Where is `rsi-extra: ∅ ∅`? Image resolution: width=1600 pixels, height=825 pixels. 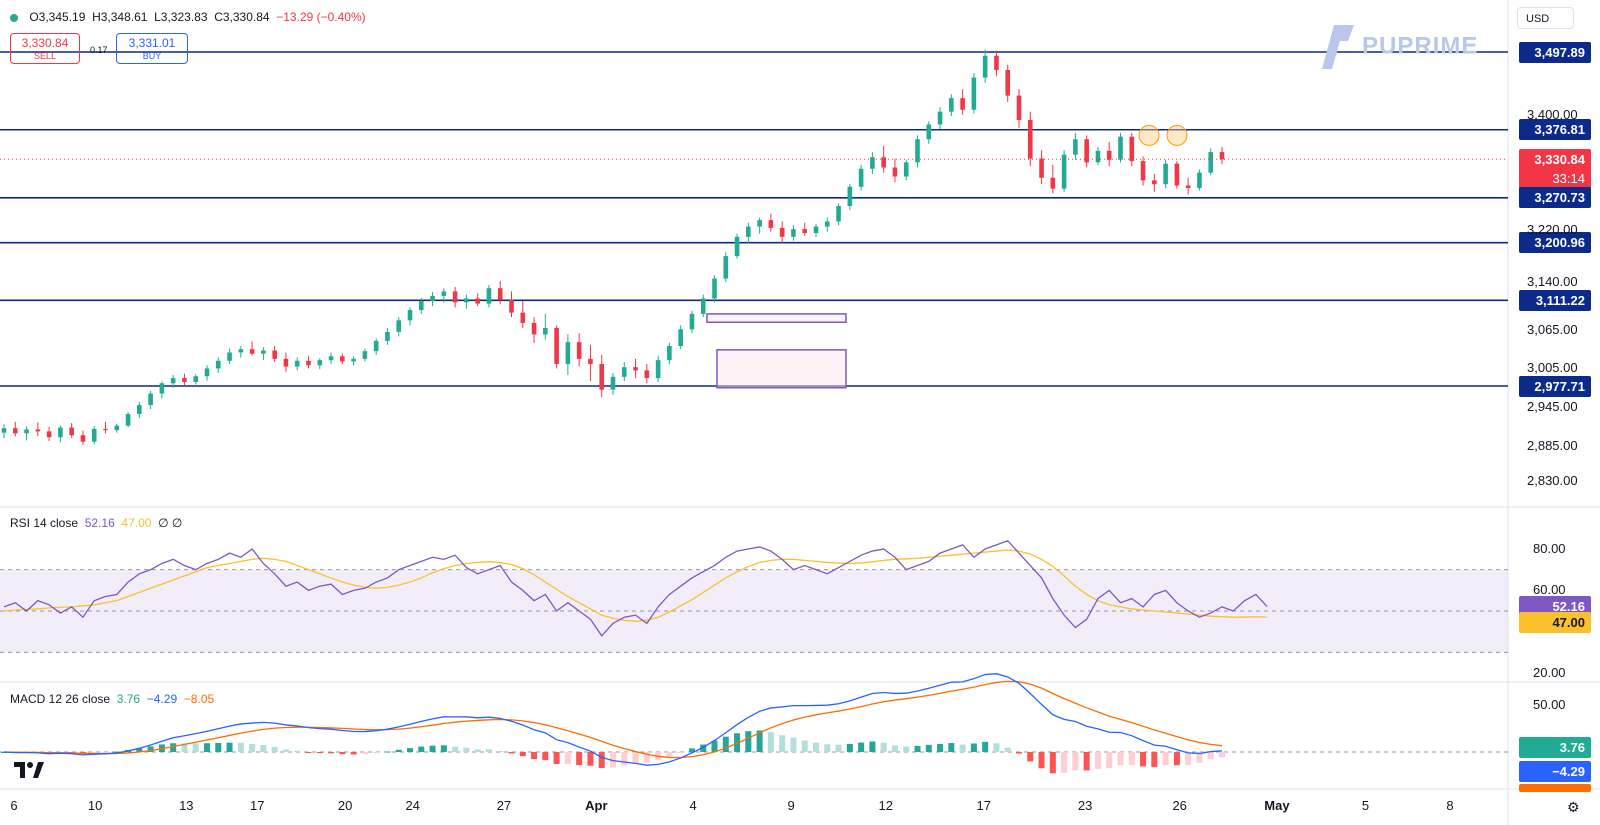
rsi-extra: ∅ ∅ is located at coordinates (170, 523).